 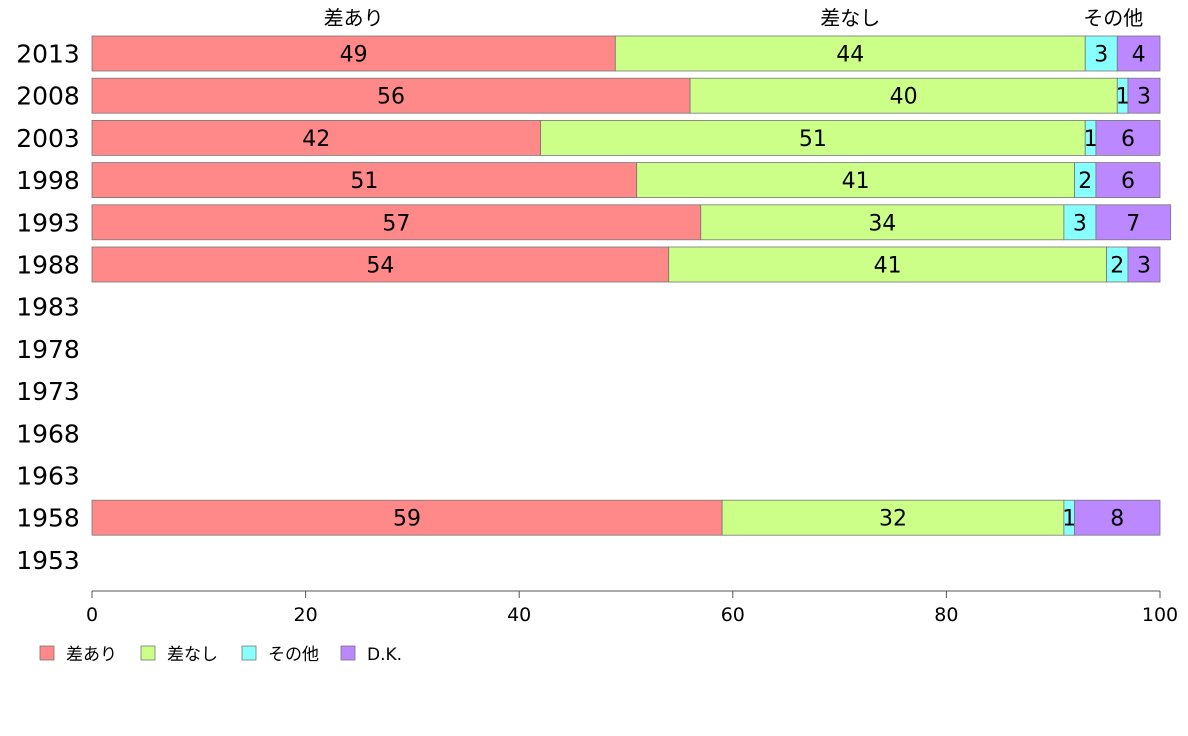 I want to click on bar-value-label: 34, so click(x=882, y=223).